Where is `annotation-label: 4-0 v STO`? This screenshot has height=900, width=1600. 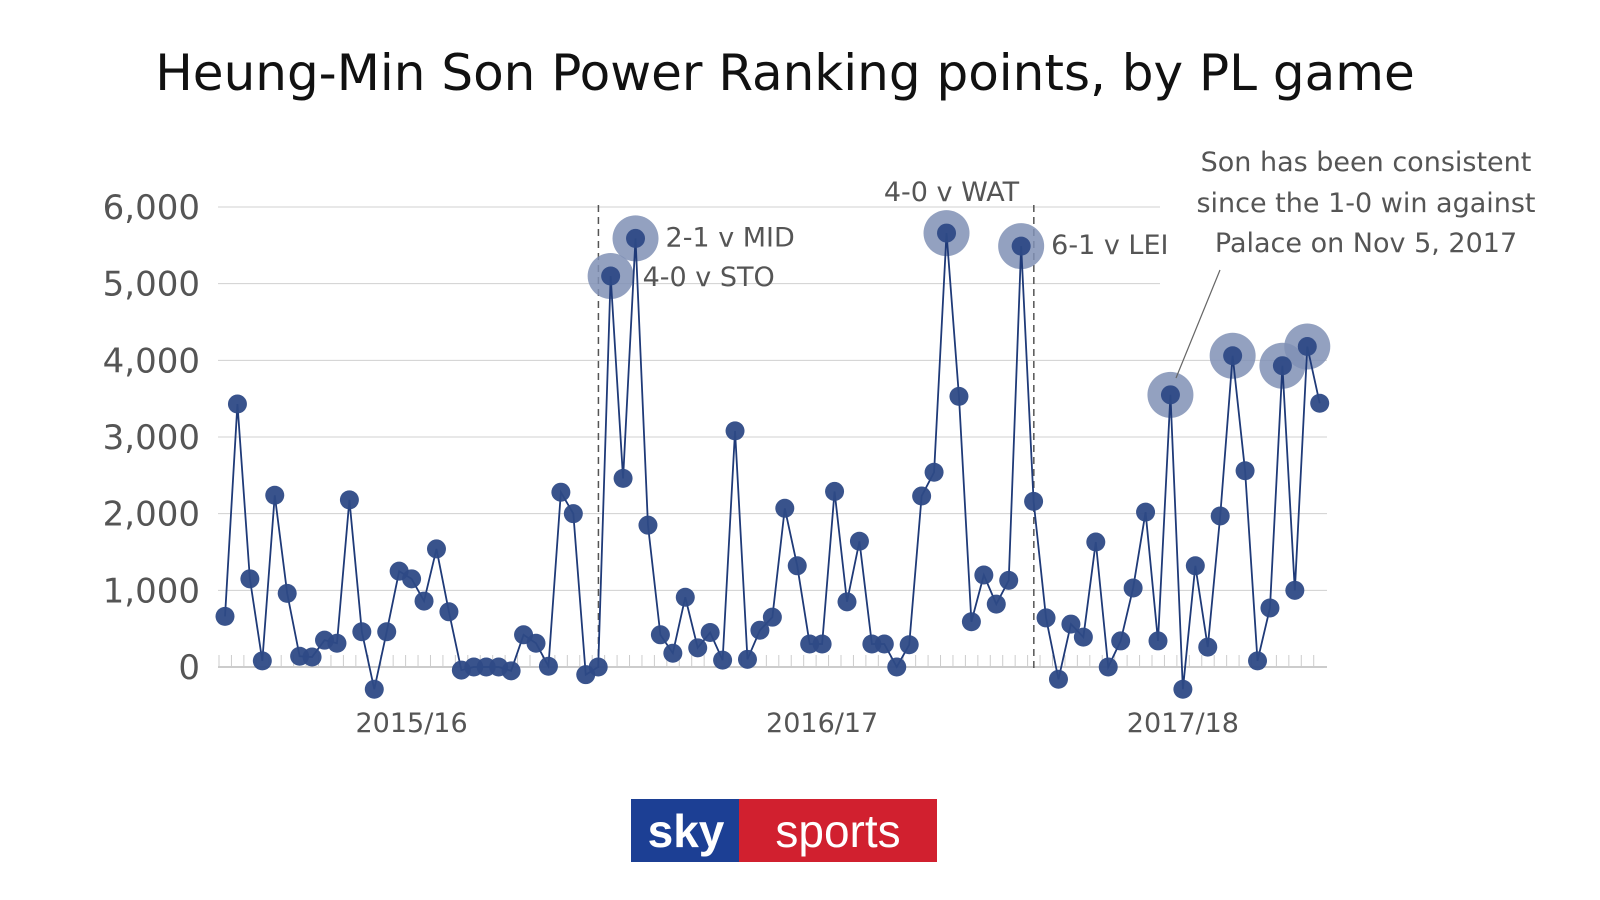 annotation-label: 4-0 v STO is located at coordinates (709, 277).